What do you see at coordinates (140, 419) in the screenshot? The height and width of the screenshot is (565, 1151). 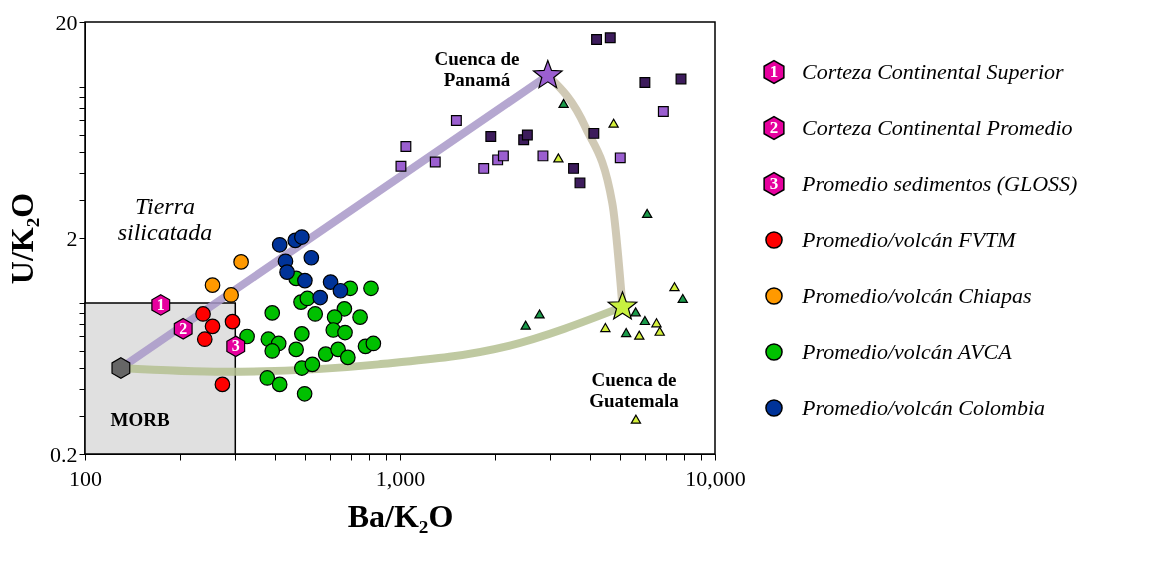 I see `annotation: MORB` at bounding box center [140, 419].